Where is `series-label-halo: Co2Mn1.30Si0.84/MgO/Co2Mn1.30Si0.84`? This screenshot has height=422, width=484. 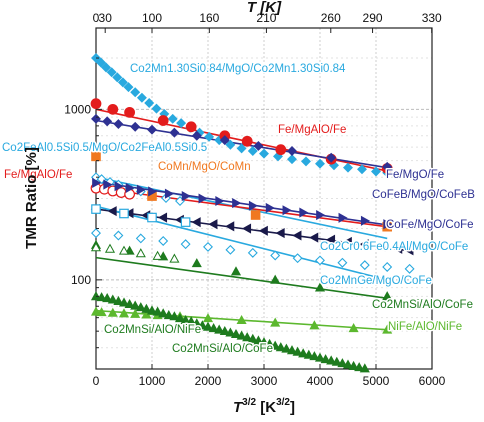
series-label-halo: Co2Mn1.30Si0.84/MgO/Co2Mn1.30Si0.84 is located at coordinates (238, 69).